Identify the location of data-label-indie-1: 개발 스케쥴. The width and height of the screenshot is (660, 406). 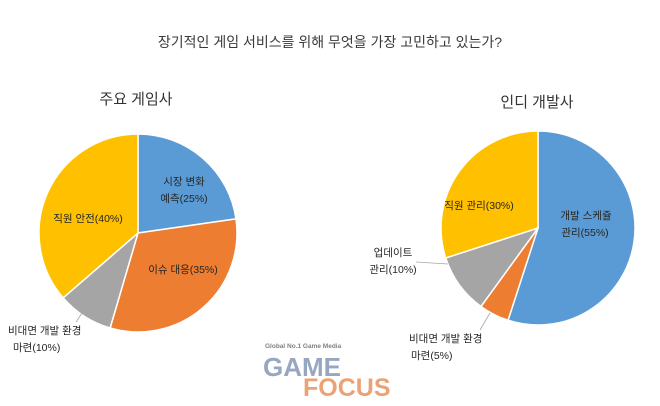
(586, 216).